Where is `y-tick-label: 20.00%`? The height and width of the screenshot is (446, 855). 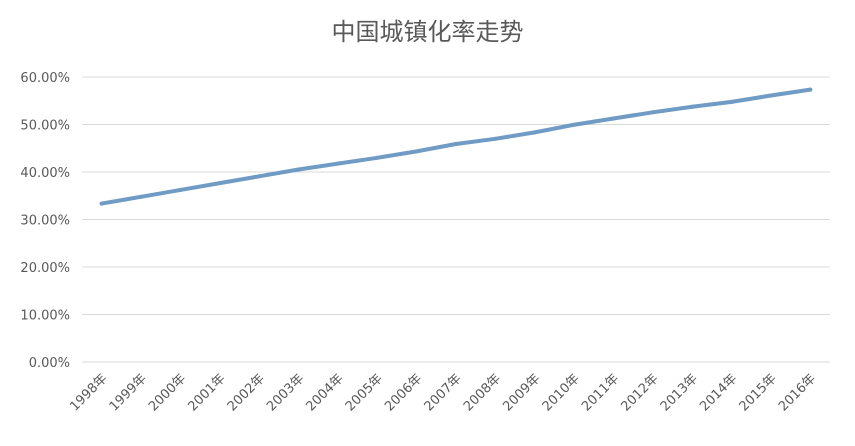 y-tick-label: 20.00% is located at coordinates (45, 268).